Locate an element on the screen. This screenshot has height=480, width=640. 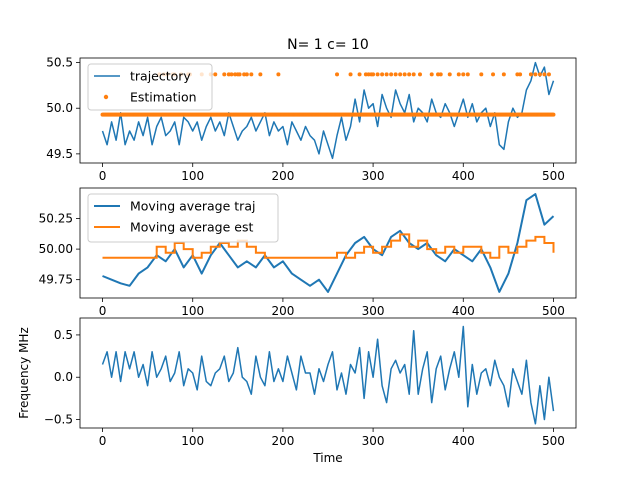
legend: trajectory Estimation is located at coordinates (150, 87).